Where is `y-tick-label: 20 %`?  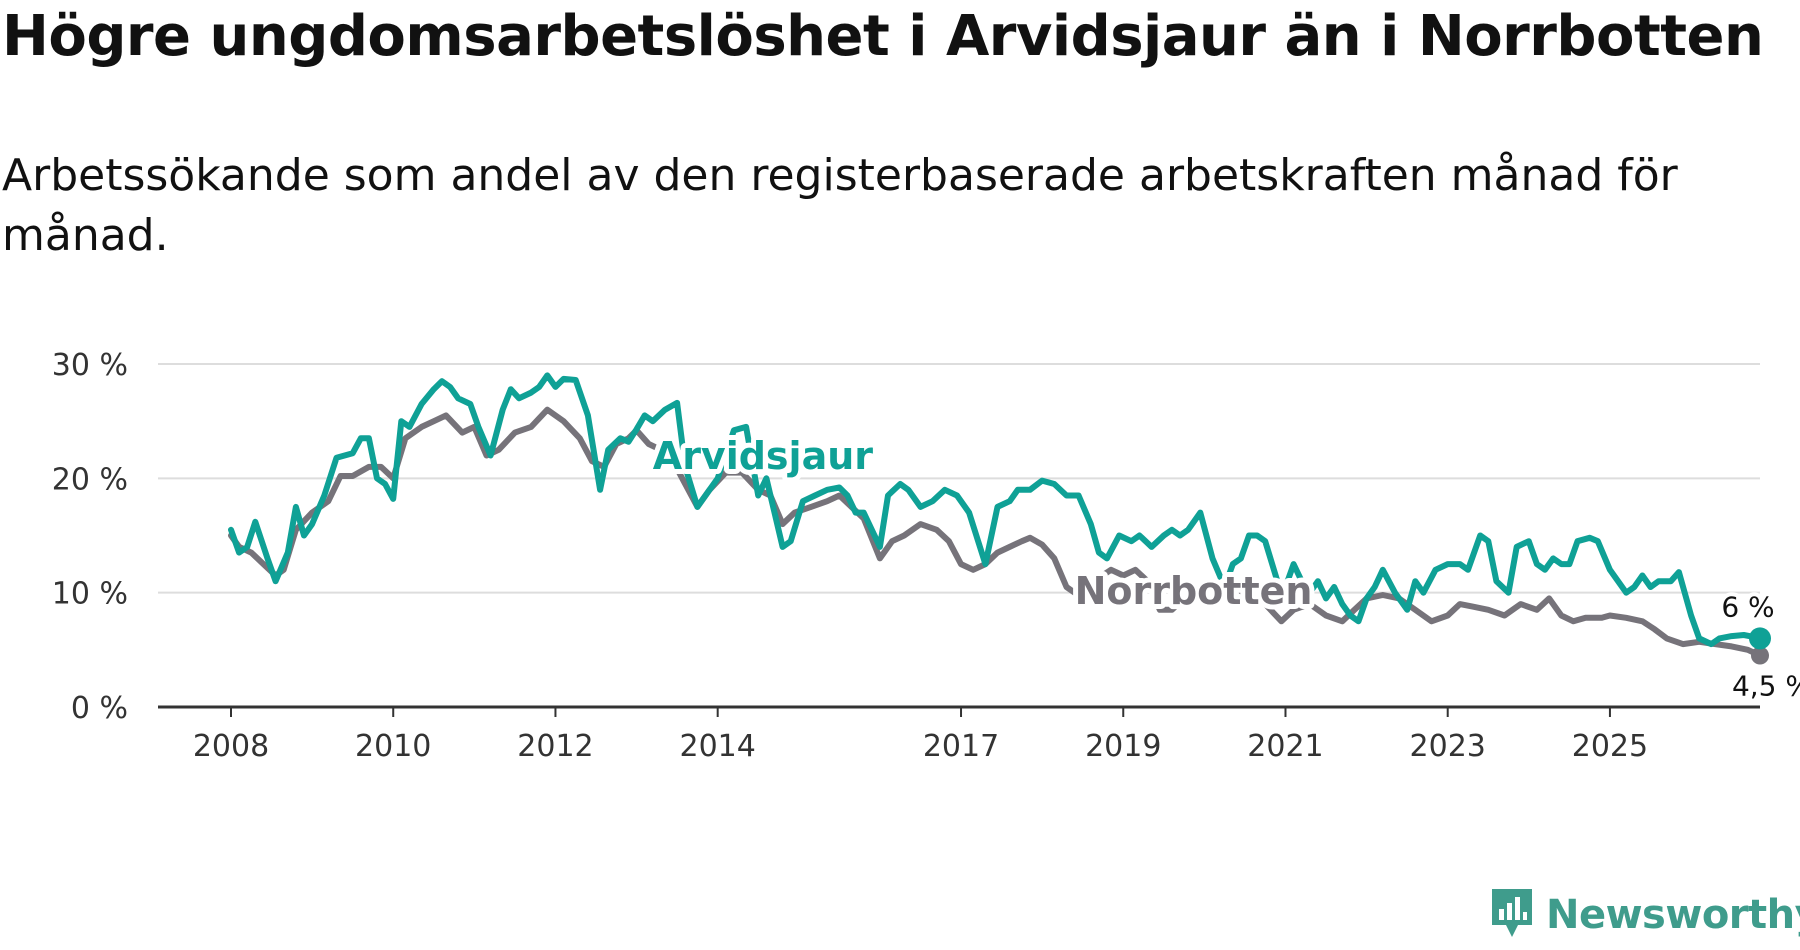
y-tick-label: 20 % is located at coordinates (90, 479).